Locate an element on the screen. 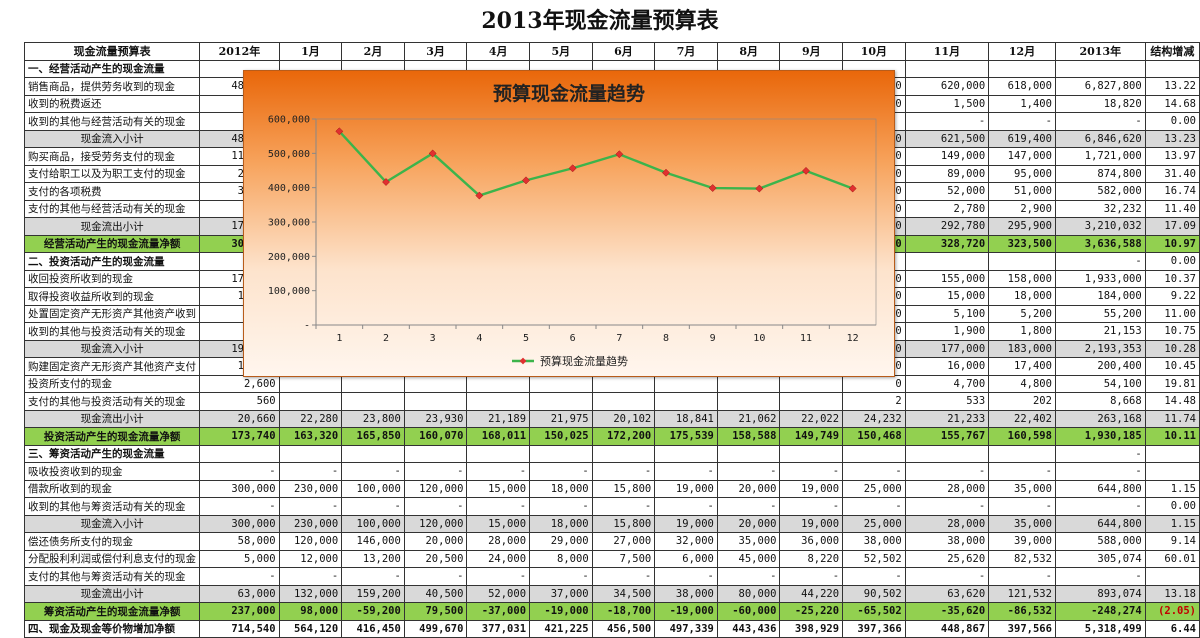 The image size is (1200, 638). value-cell: 300,000 is located at coordinates (239, 488).